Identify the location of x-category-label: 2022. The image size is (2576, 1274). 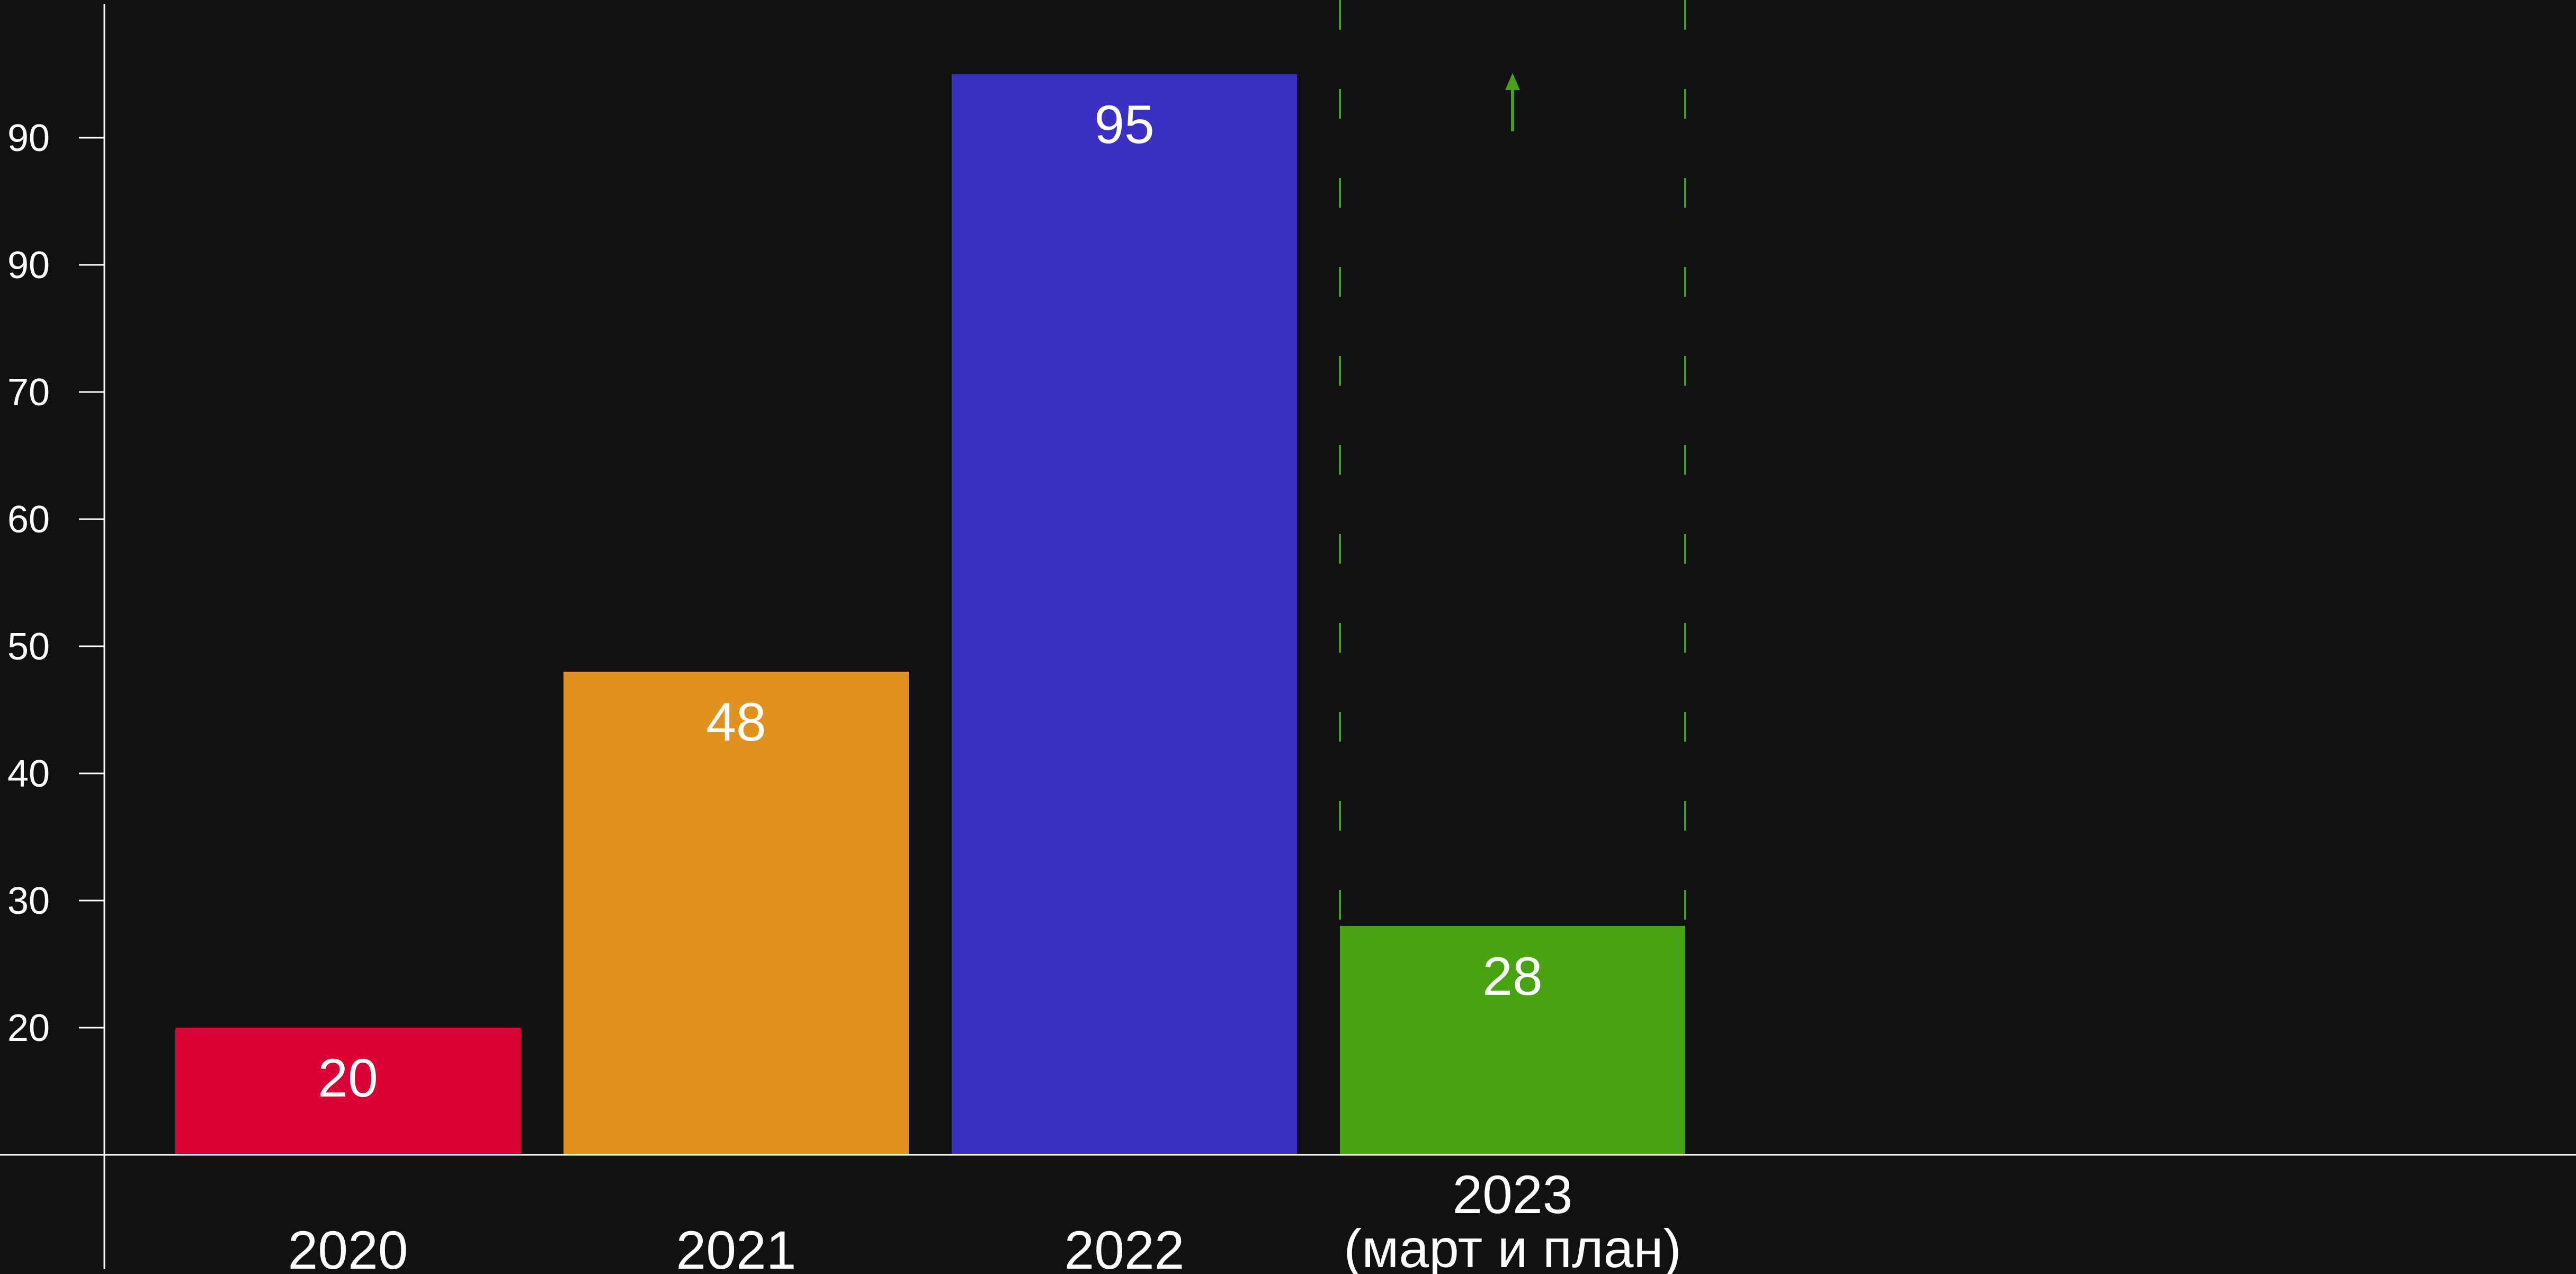
(1125, 1247).